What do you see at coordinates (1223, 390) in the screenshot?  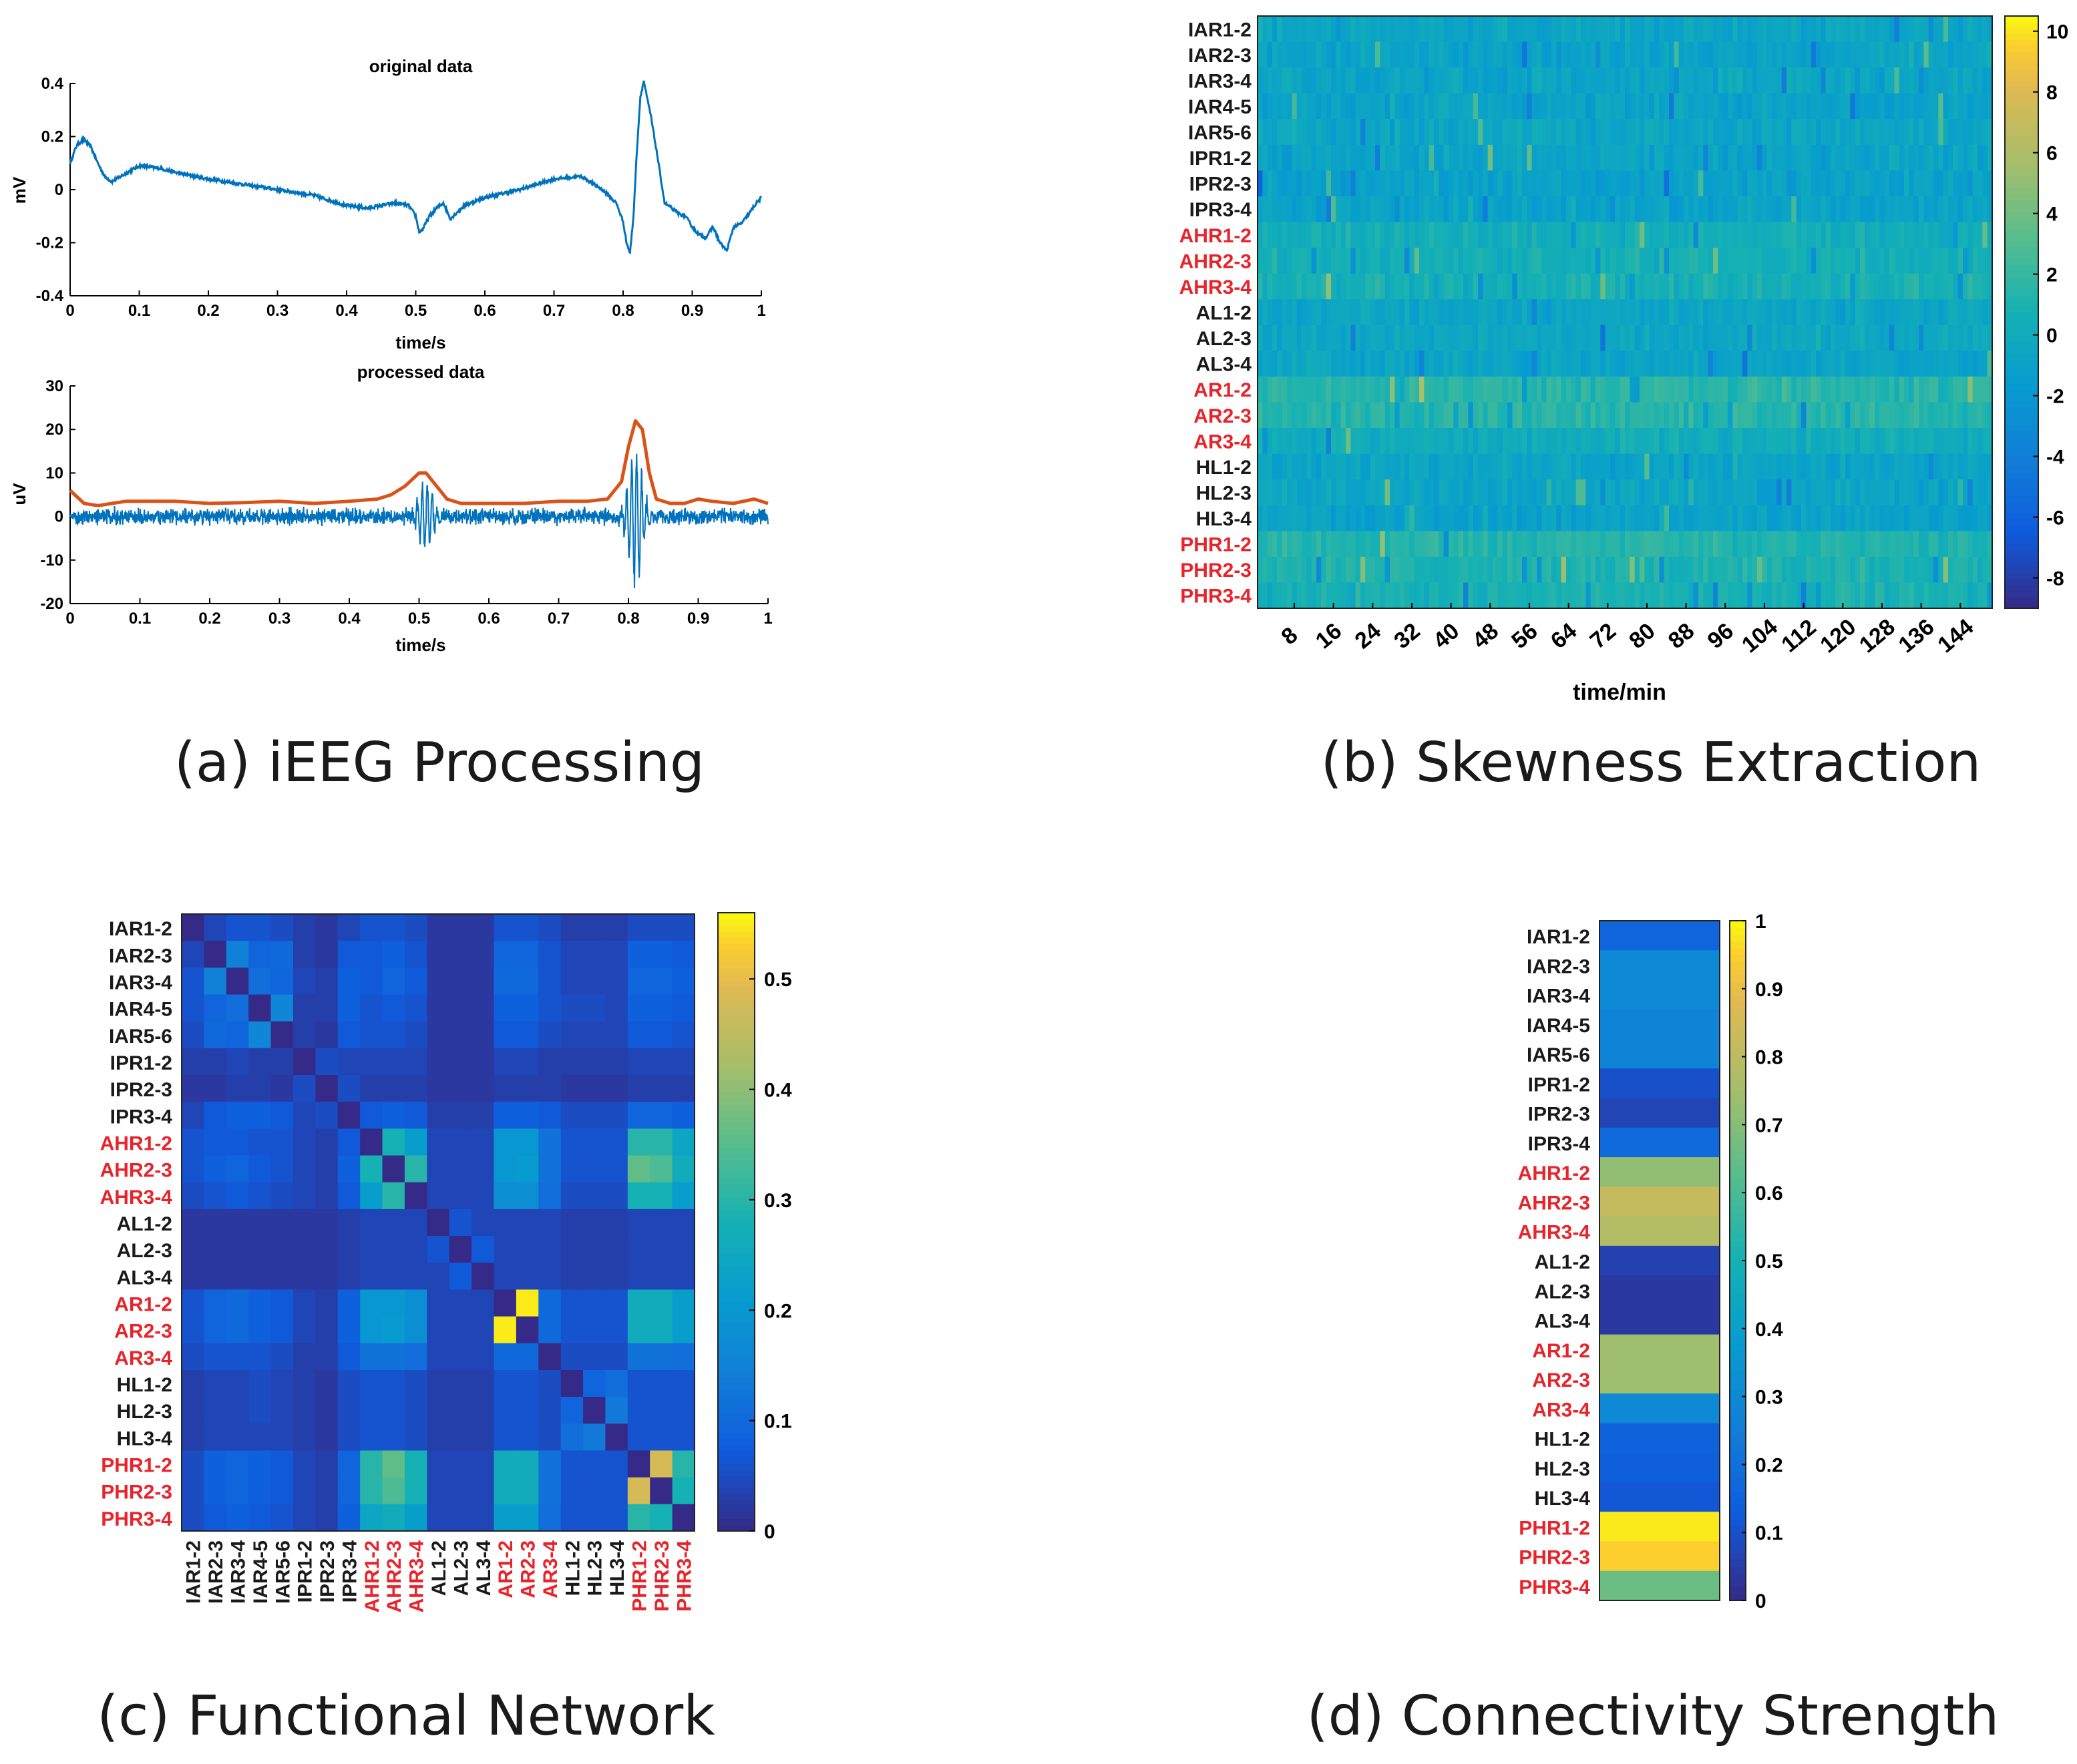 I see `row-label: AR1-2` at bounding box center [1223, 390].